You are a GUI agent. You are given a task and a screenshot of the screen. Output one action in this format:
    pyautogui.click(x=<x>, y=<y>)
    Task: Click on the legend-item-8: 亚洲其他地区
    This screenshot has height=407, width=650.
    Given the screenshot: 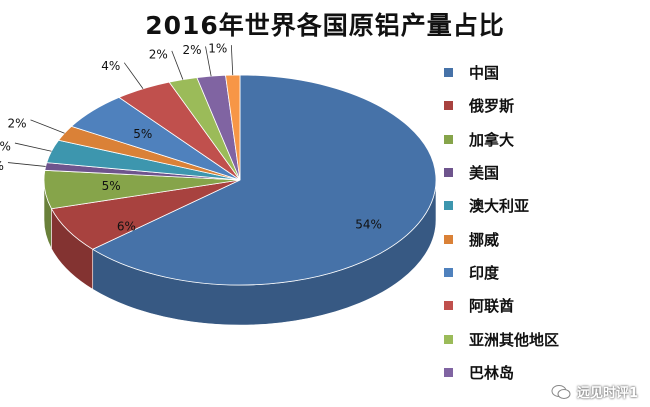 What is the action you would take?
    pyautogui.click(x=544, y=338)
    